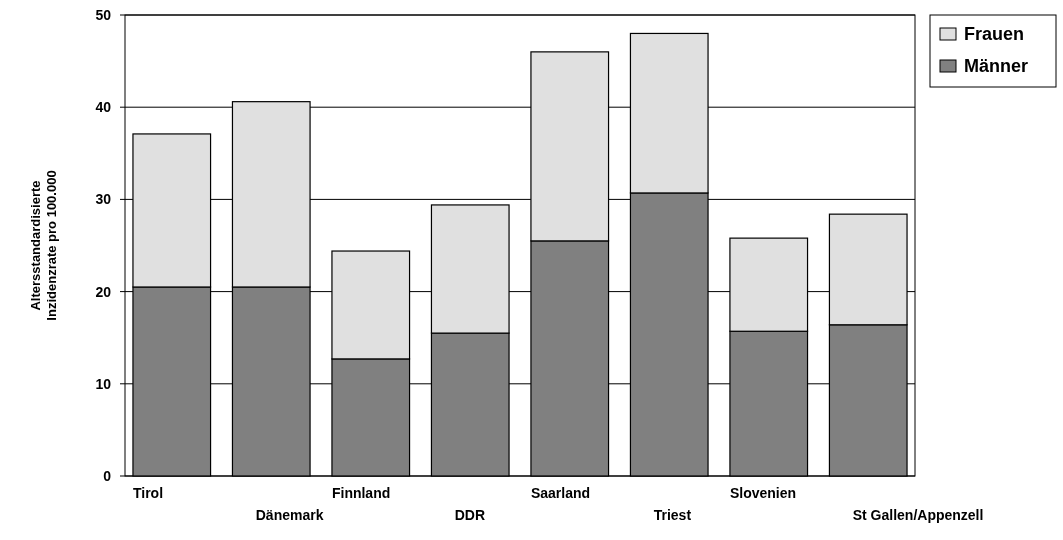  Describe the element at coordinates (560, 493) in the screenshot. I see `x-tick-label: Saarland` at that location.